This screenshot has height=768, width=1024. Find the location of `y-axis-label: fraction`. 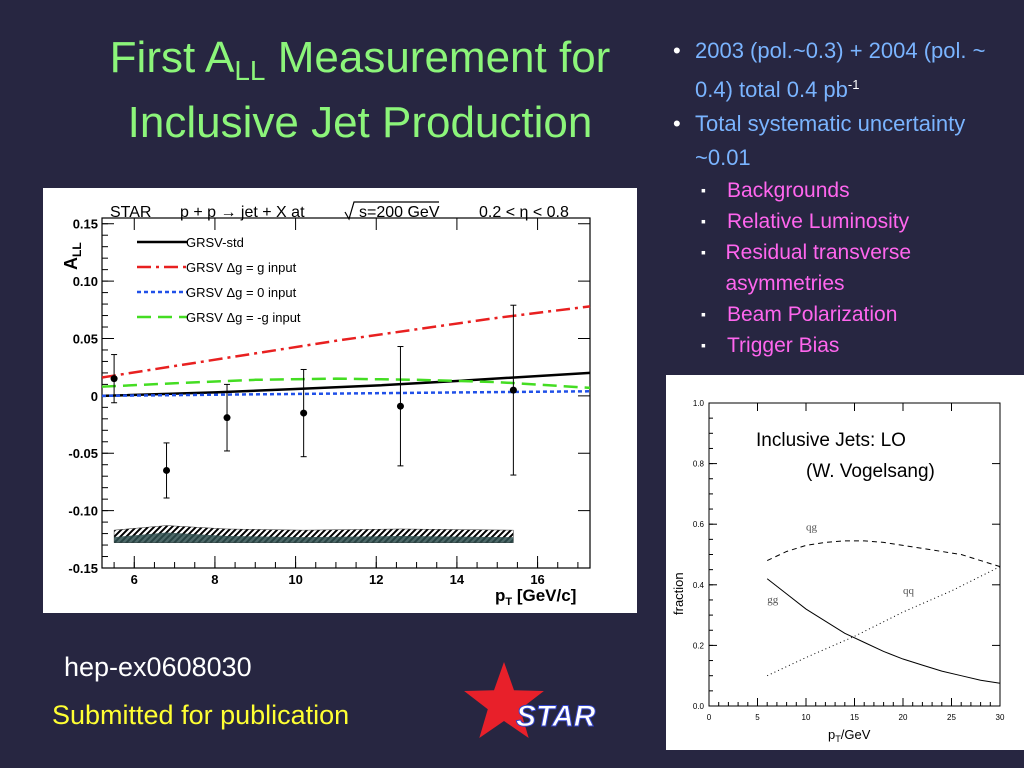

y-axis-label: fraction is located at coordinates (678, 593).